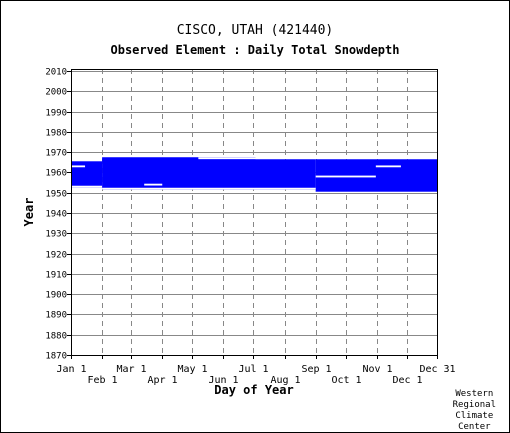  Describe the element at coordinates (223, 380) in the screenshot. I see `x-tick-label: Jun 1` at that location.